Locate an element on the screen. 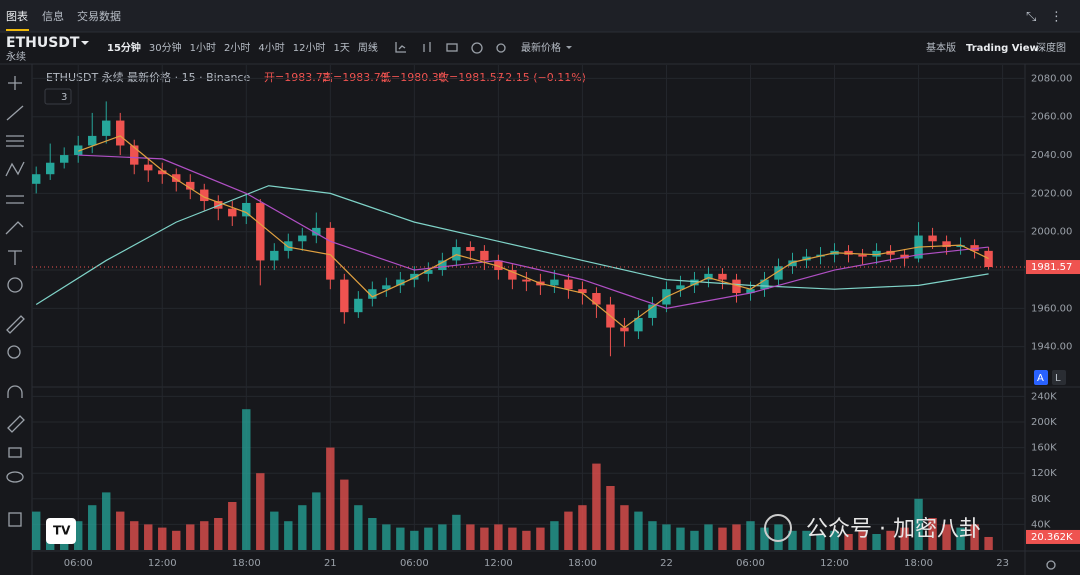  price-type: 最新价格 is located at coordinates (541, 47).